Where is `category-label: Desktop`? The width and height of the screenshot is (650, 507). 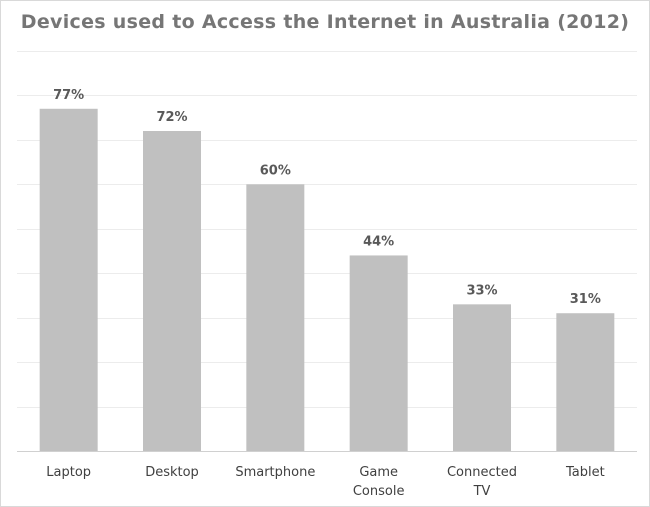
category-label: Desktop is located at coordinates (172, 472).